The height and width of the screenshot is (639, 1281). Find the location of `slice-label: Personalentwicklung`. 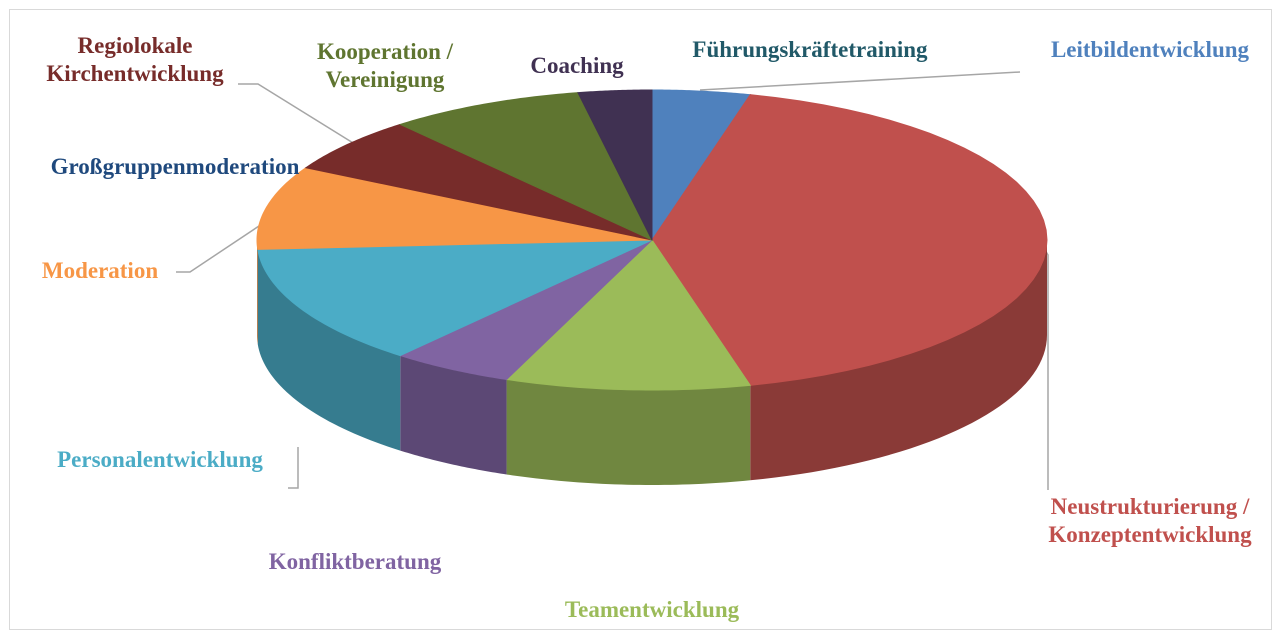

slice-label: Personalentwicklung is located at coordinates (160, 459).